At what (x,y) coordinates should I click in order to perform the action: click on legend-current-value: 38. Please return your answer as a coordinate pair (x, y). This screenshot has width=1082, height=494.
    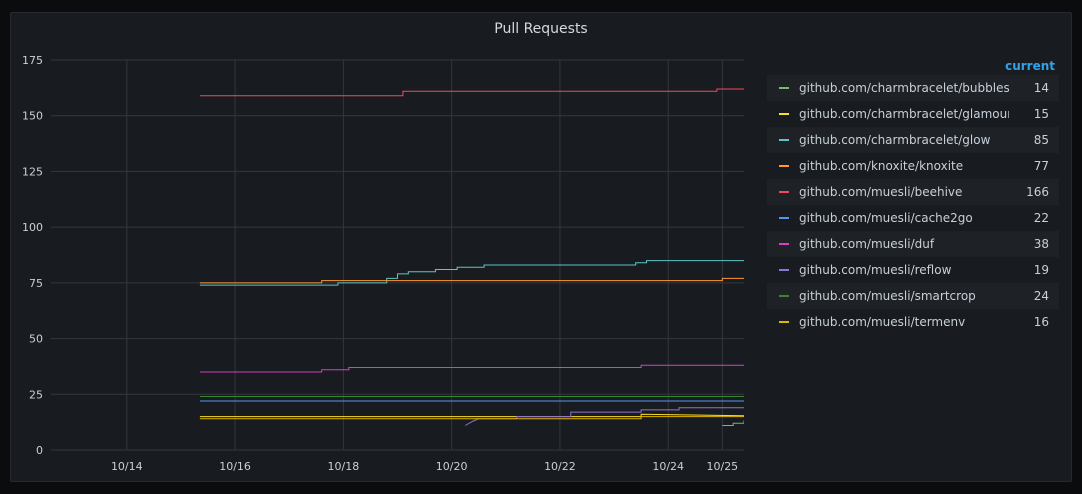
    Looking at the image, I should click on (1041, 244).